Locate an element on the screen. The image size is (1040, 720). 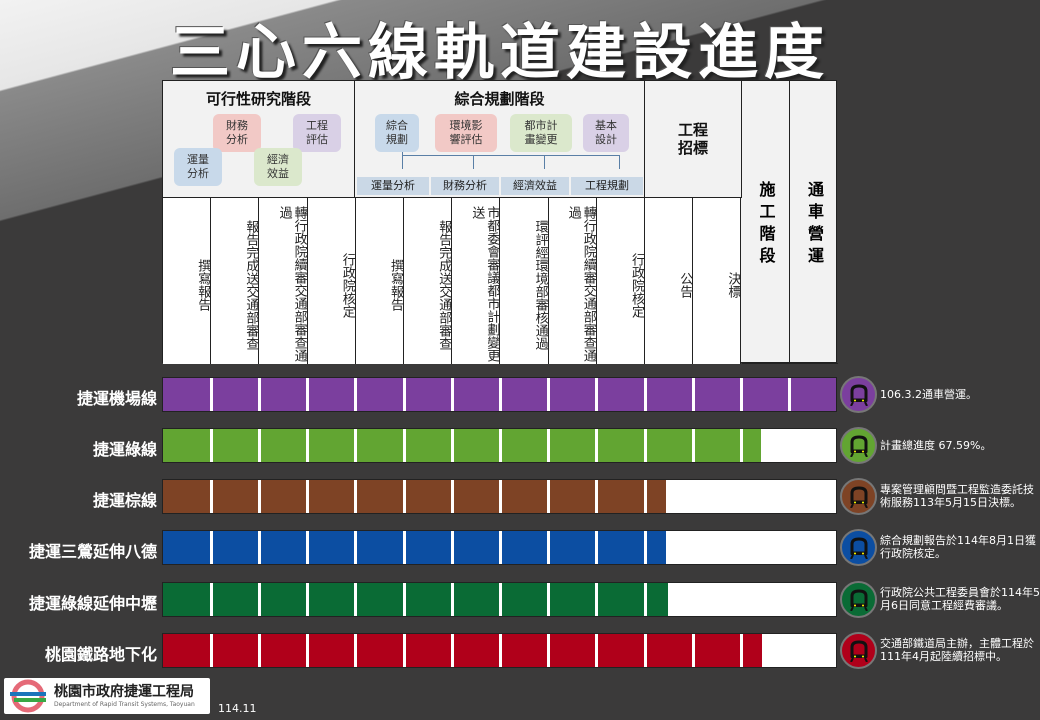
feasibility-box: 經濟 效益 is located at coordinates (278, 167).